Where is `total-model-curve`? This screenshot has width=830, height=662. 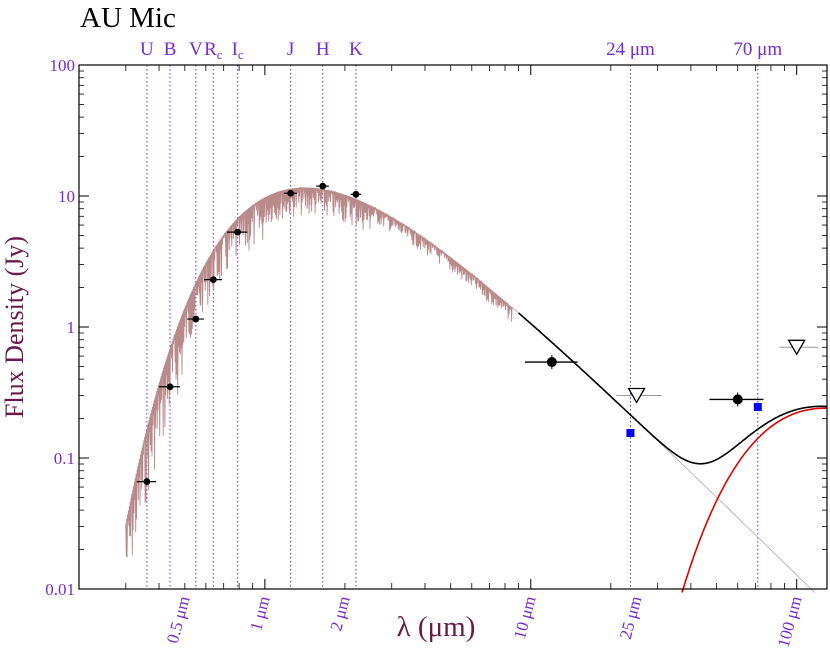
total-model-curve is located at coordinates (672, 388).